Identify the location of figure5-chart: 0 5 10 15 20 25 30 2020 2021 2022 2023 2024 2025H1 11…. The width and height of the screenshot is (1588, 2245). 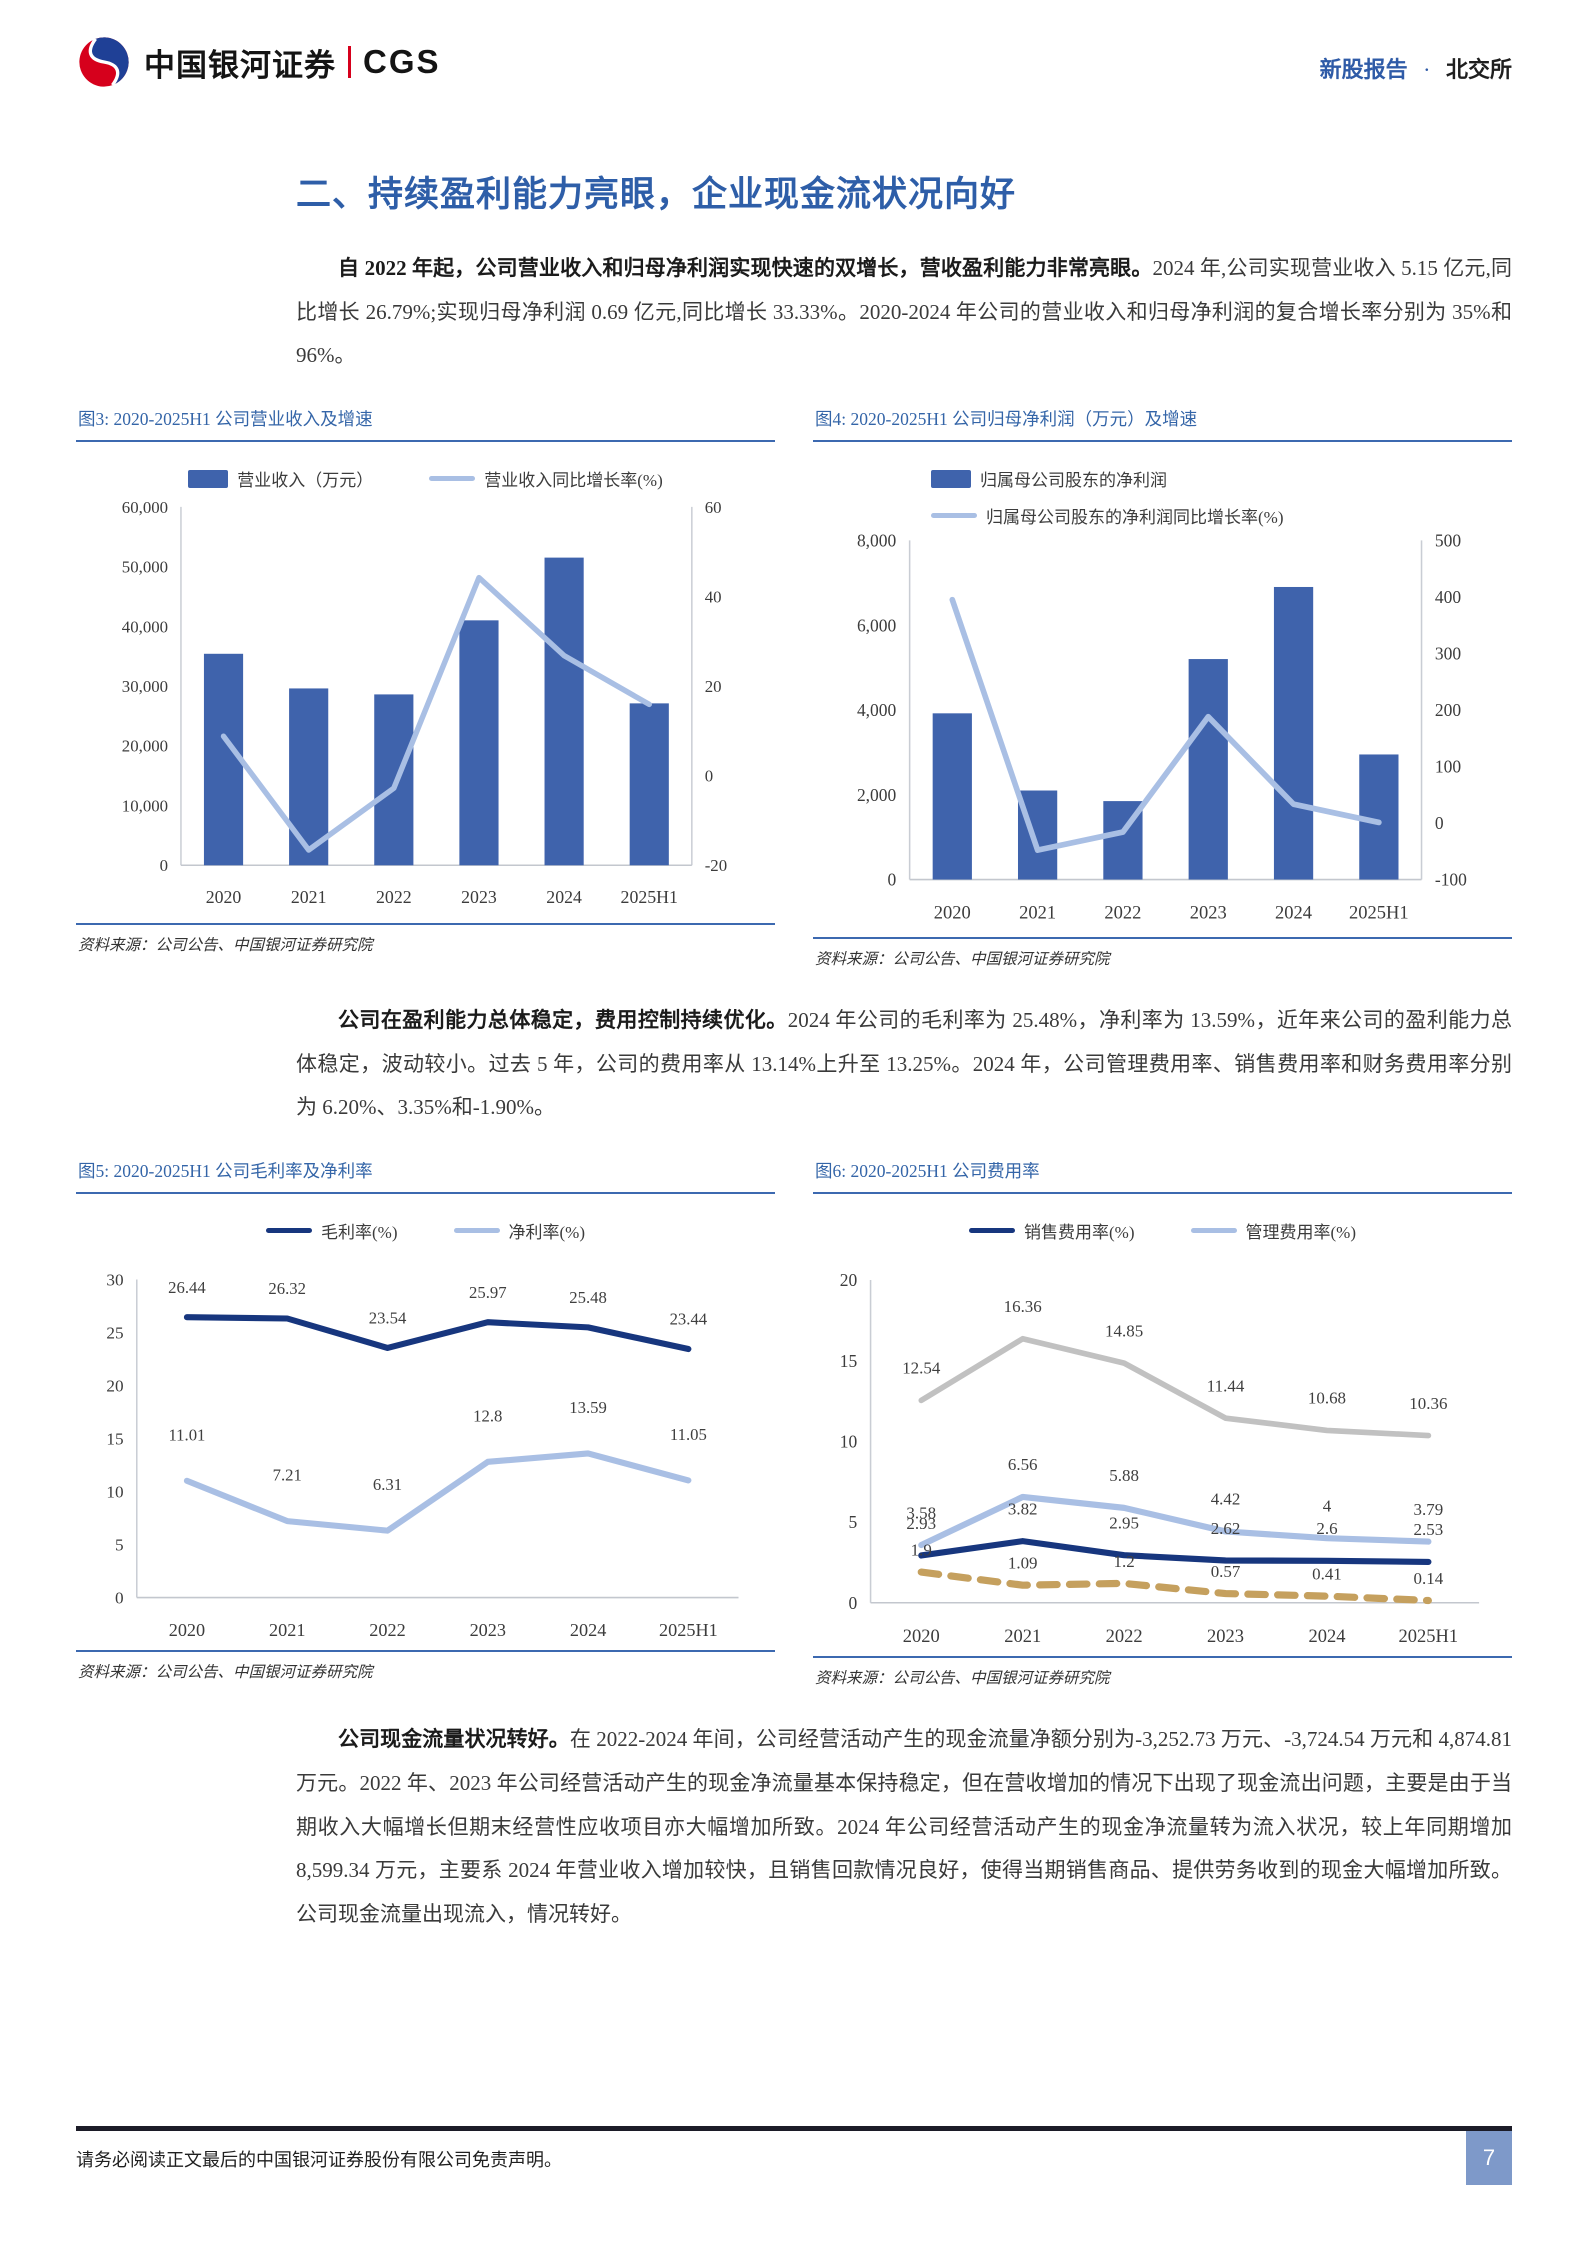
(425, 1446).